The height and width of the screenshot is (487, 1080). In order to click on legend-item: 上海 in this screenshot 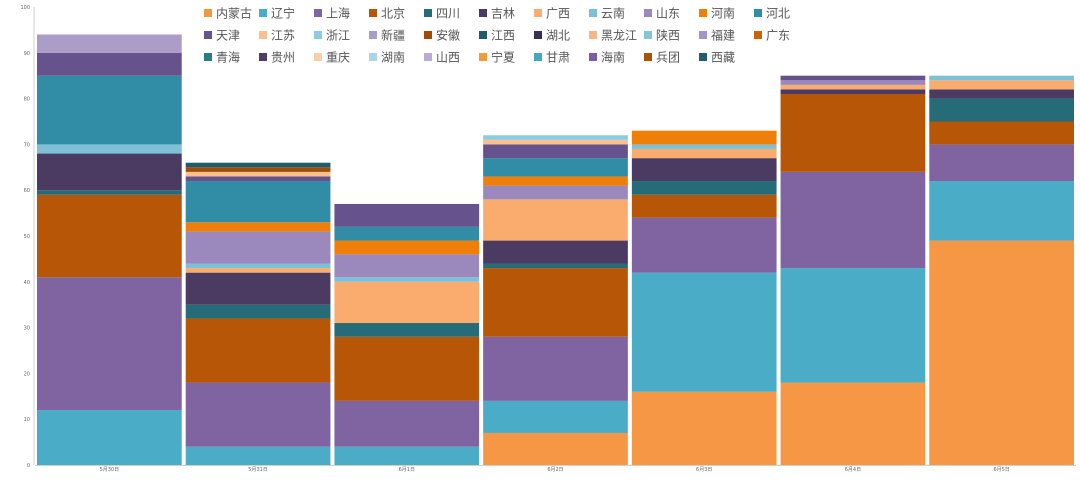, I will do `click(332, 13)`.